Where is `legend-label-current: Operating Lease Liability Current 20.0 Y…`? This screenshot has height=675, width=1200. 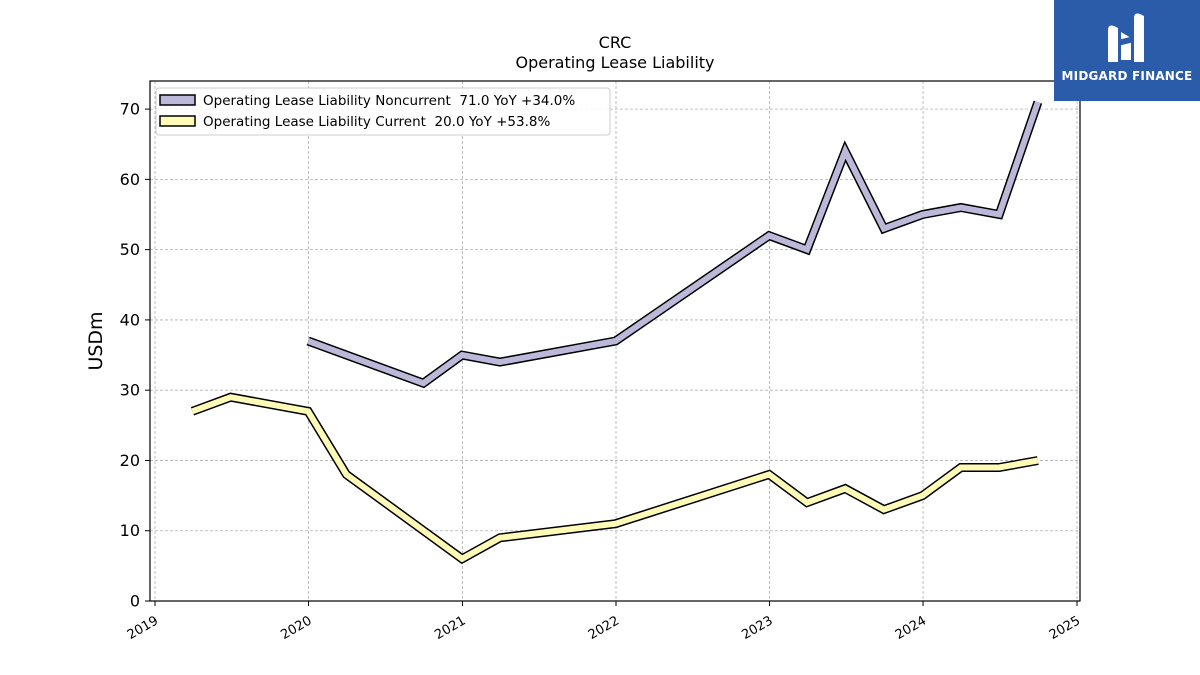
legend-label-current: Operating Lease Liability Current 20.0 Y… is located at coordinates (376, 122).